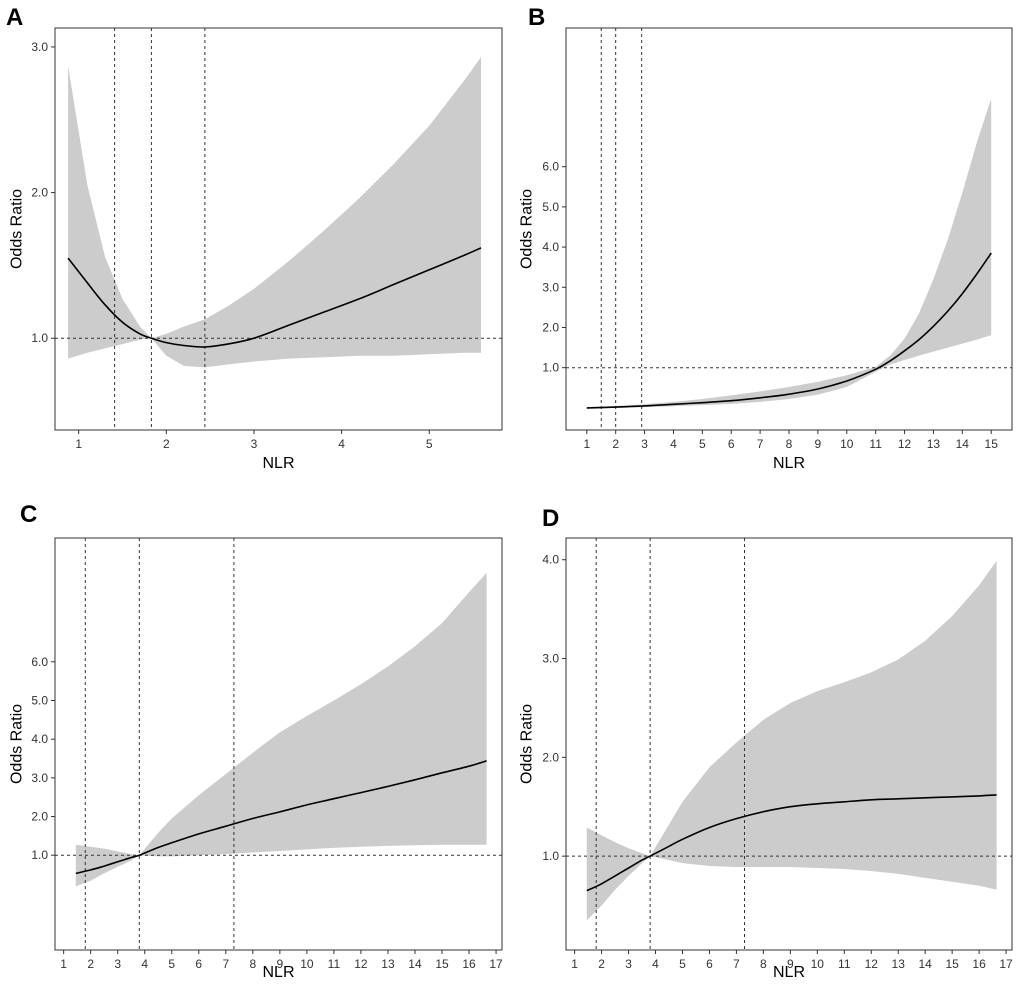  What do you see at coordinates (818, 444) in the screenshot?
I see `x-tick-label-b-9: 9` at bounding box center [818, 444].